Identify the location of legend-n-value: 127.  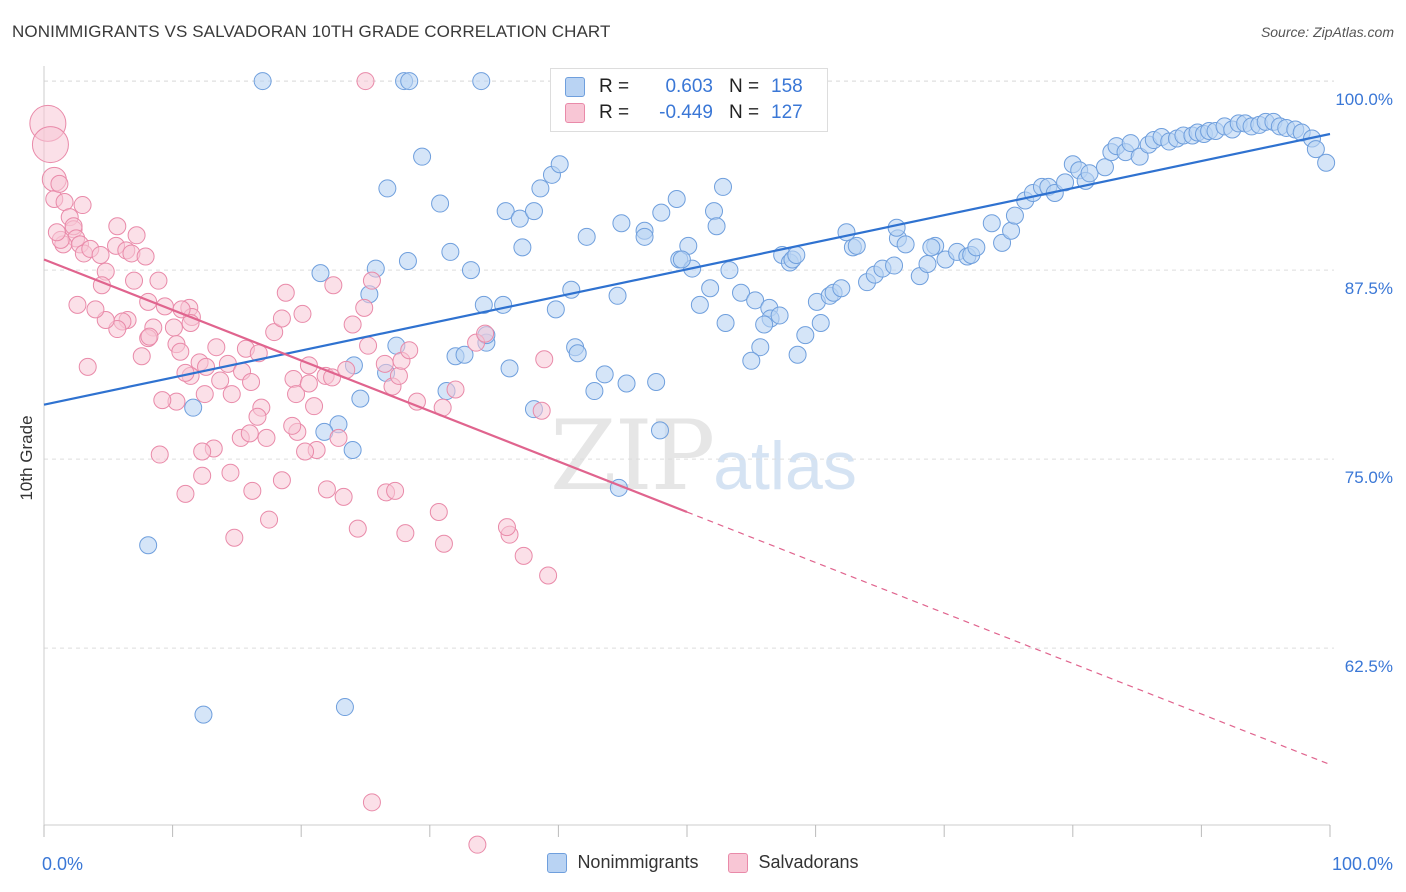
(787, 112).